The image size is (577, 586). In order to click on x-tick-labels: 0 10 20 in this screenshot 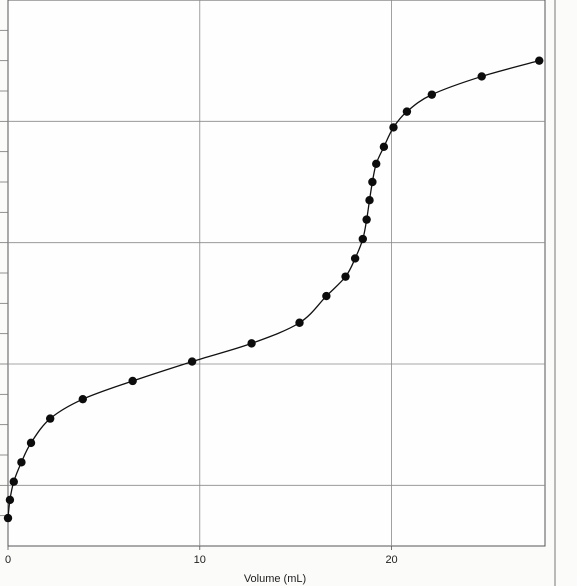, I will do `click(201, 560)`.